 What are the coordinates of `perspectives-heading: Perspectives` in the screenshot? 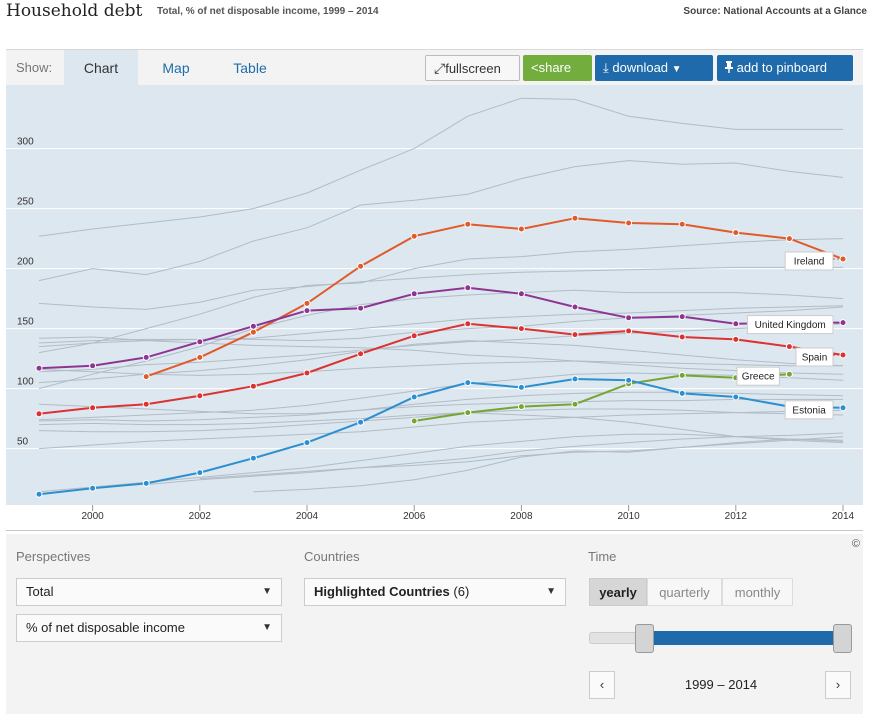 It's located at (53, 556).